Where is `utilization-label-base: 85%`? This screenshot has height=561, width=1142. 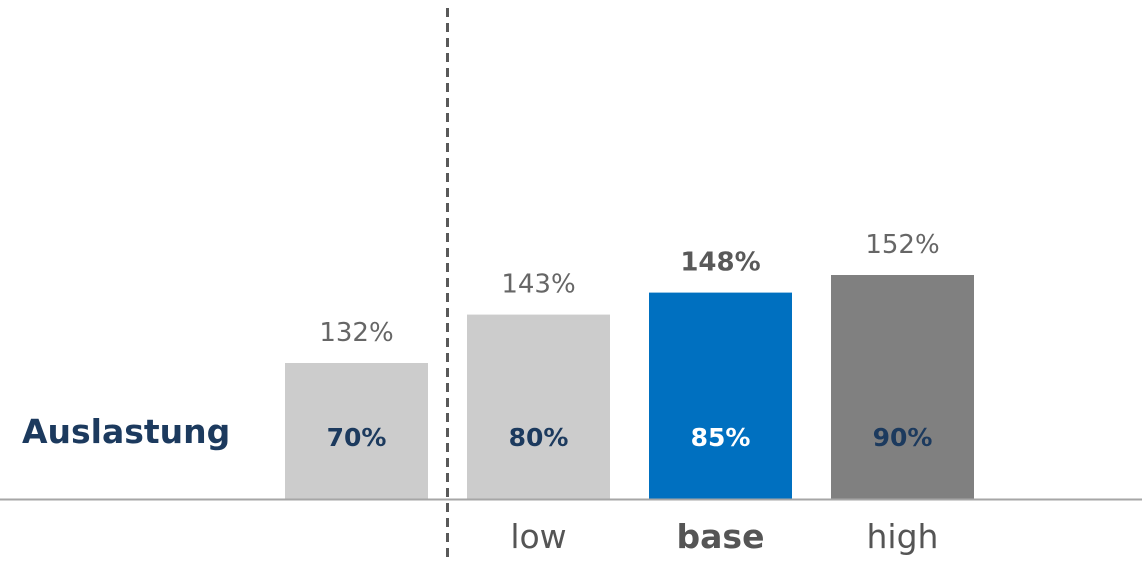
utilization-label-base: 85% is located at coordinates (721, 437).